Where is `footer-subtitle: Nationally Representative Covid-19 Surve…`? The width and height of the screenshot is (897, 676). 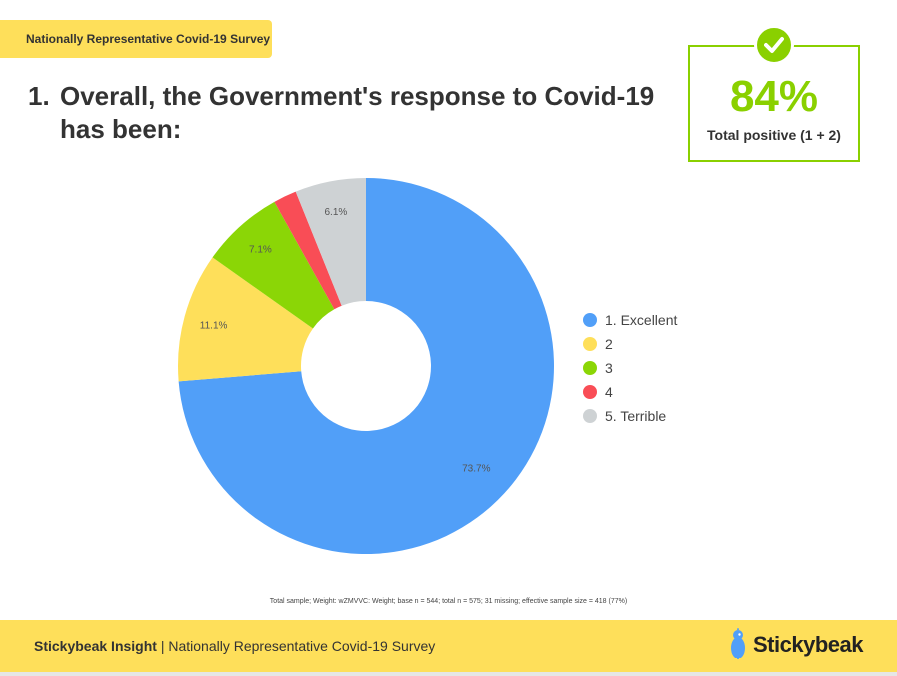 footer-subtitle: Nationally Representative Covid-19 Surve… is located at coordinates (302, 646).